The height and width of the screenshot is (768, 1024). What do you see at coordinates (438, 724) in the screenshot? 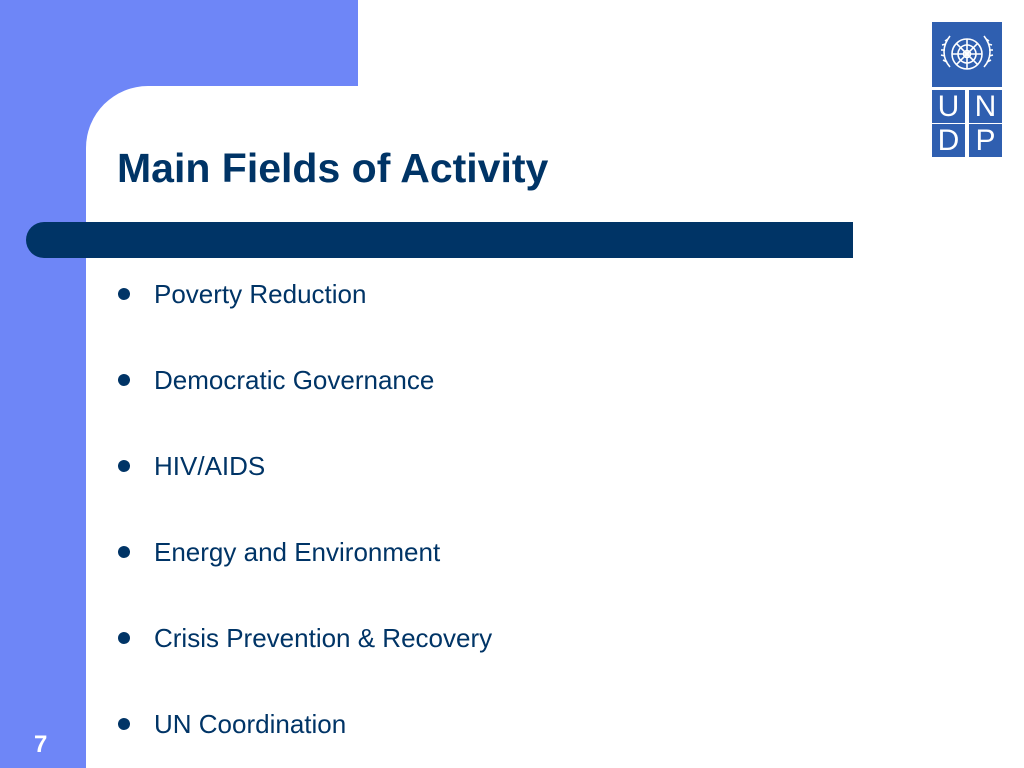
I see `bullet-item: UN Coordination` at bounding box center [438, 724].